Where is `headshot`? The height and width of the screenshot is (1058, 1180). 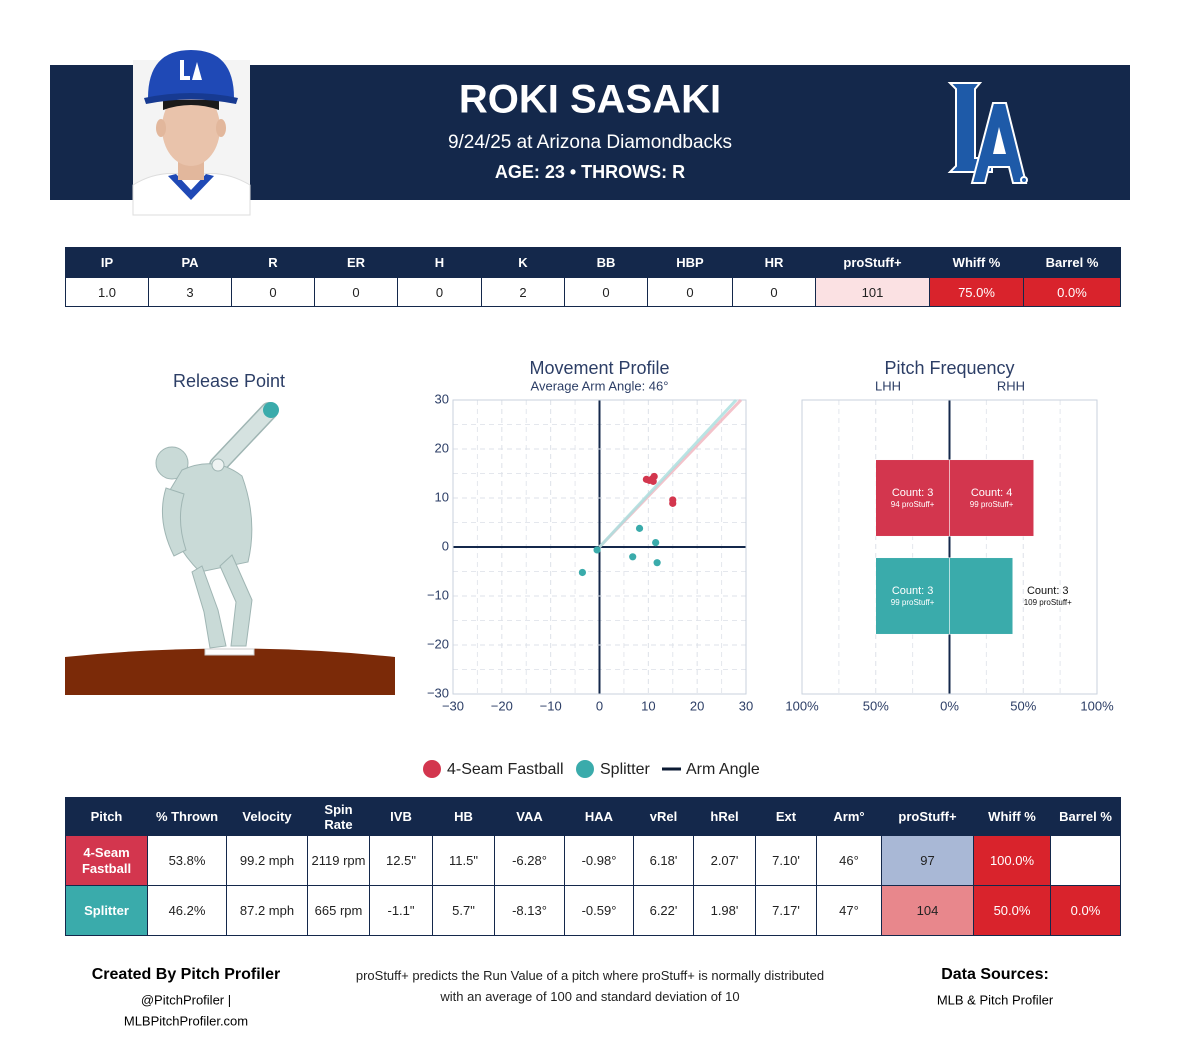 headshot is located at coordinates (191, 133).